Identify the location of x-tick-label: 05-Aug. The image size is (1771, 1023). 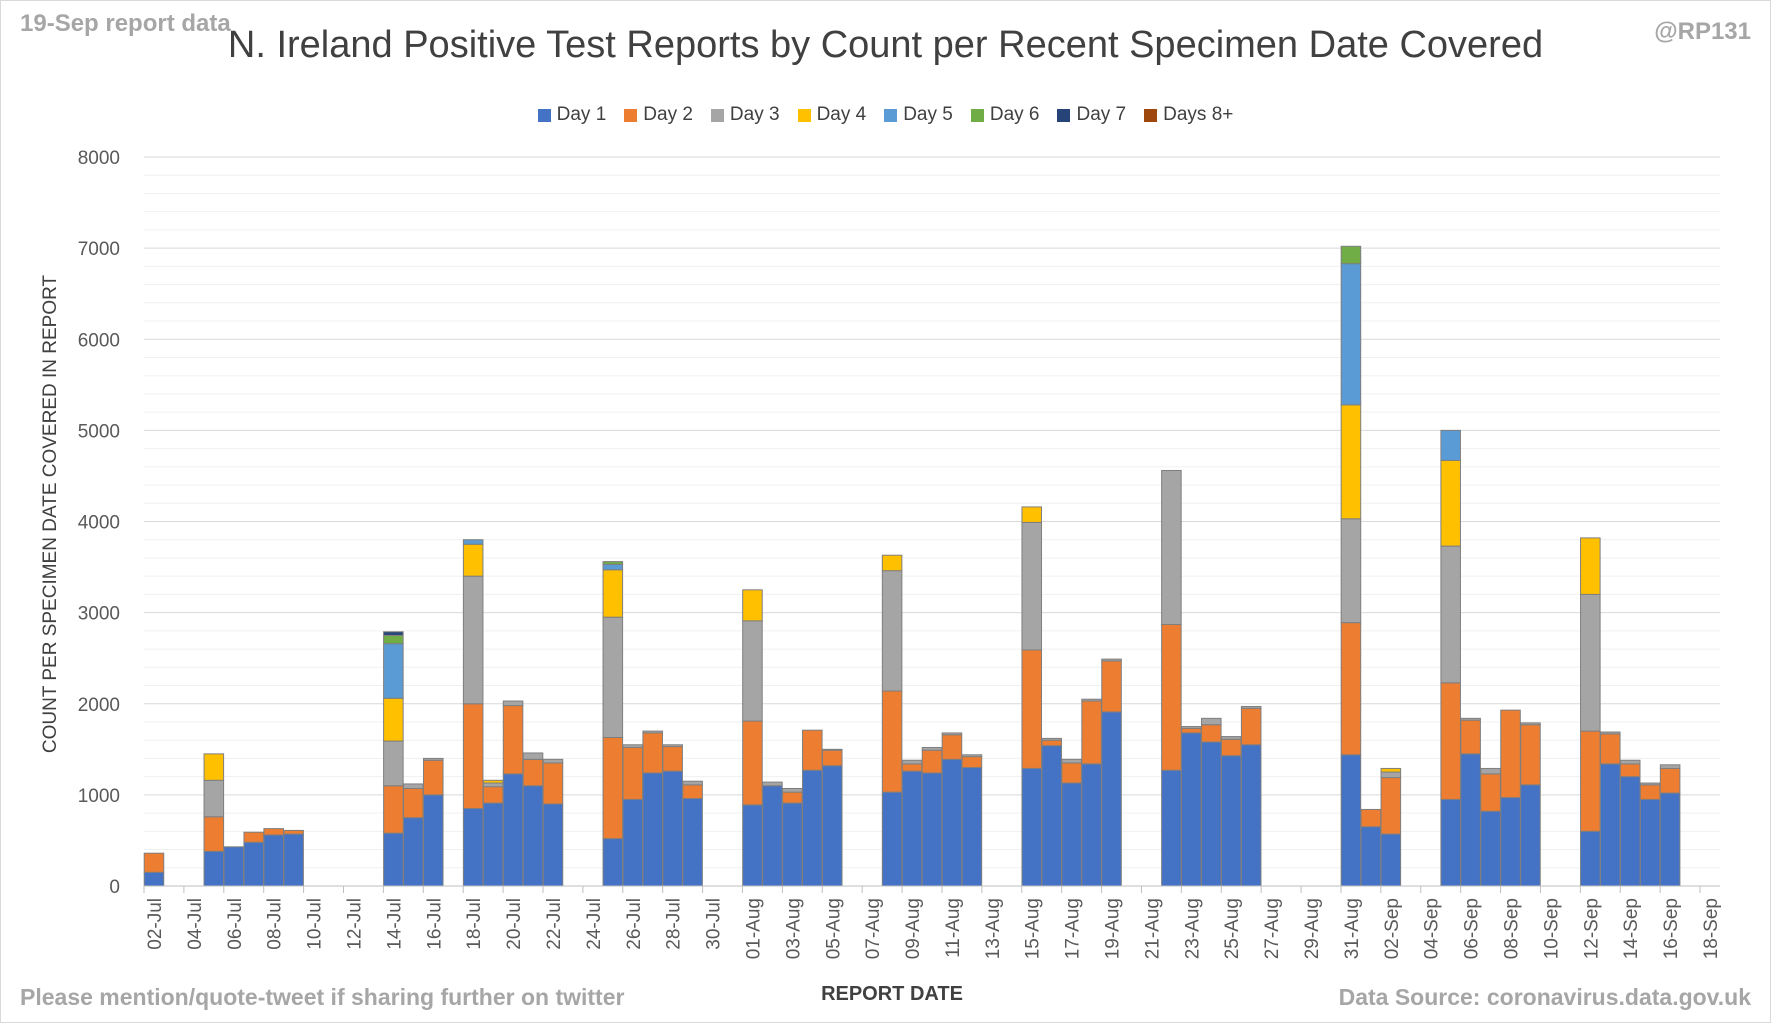
(833, 928).